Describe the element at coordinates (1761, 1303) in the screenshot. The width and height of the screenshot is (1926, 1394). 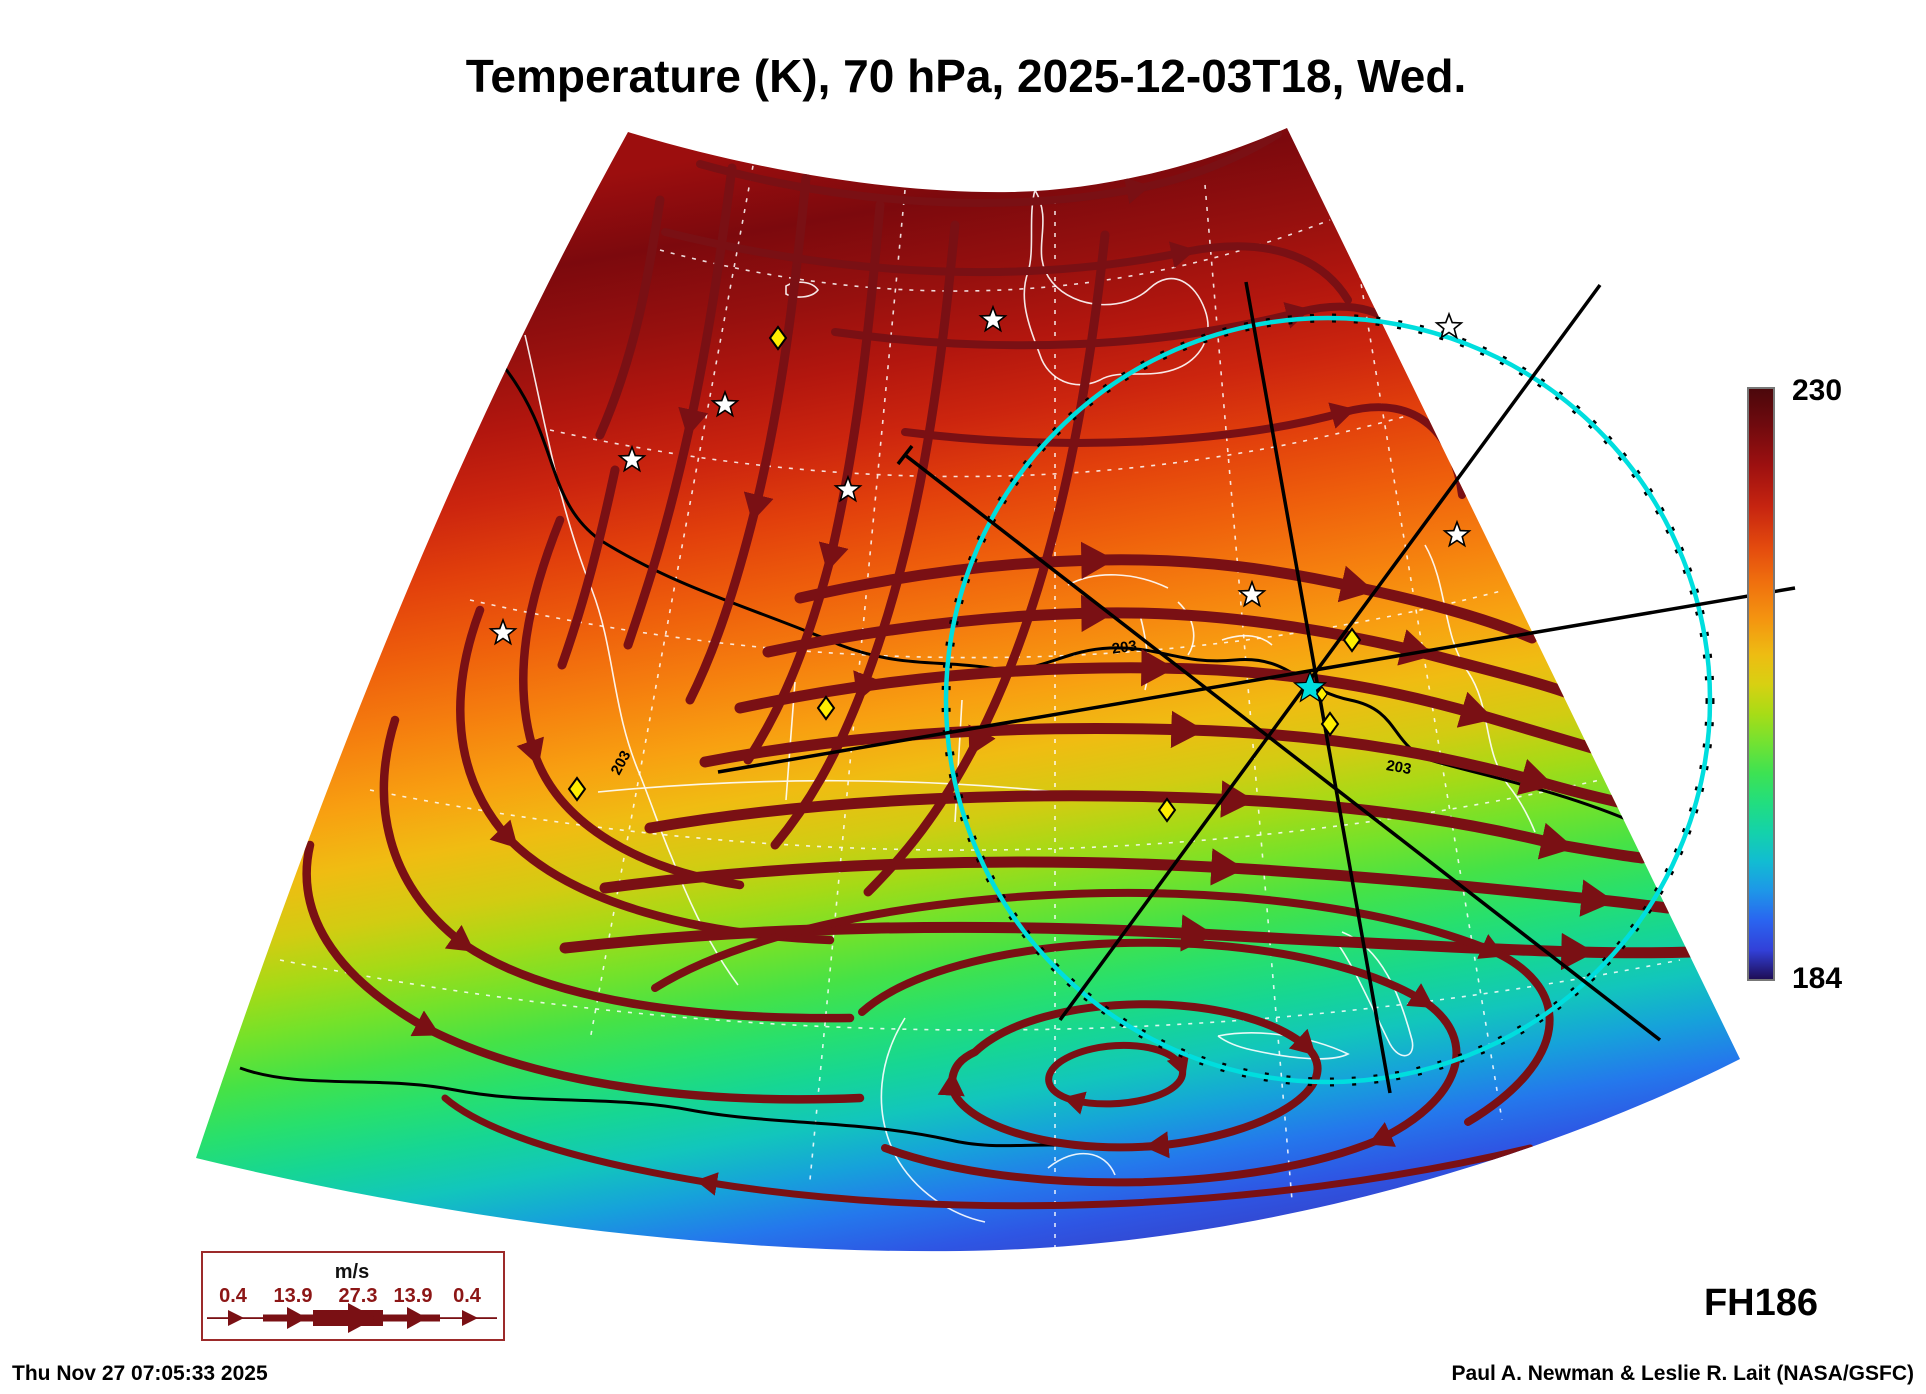
I see `forecast-hour-label: FH186` at that location.